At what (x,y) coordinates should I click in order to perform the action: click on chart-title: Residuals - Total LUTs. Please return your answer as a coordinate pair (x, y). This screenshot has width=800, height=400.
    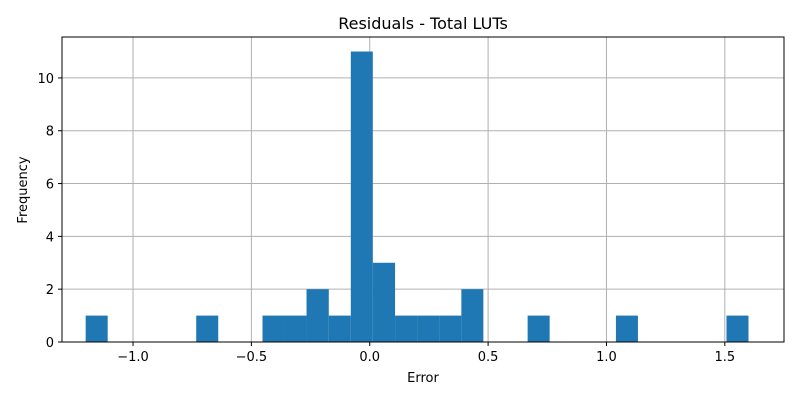
    Looking at the image, I should click on (423, 23).